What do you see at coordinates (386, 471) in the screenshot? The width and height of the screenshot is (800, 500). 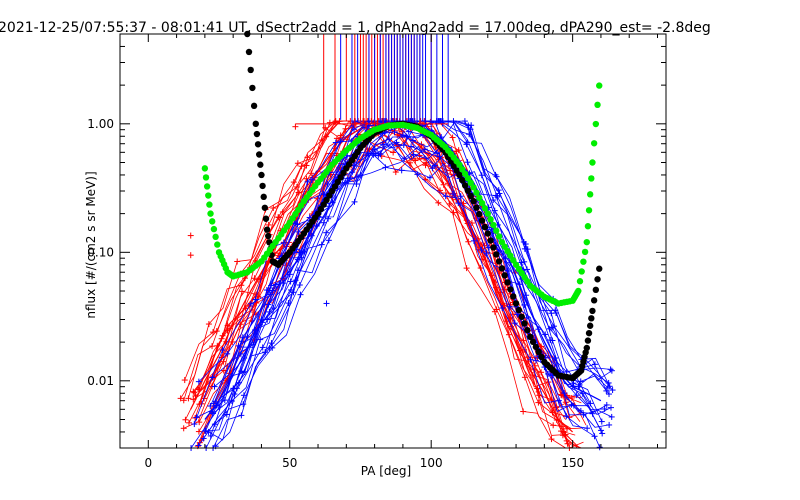 I see `x-axis-label: PA [deg]` at bounding box center [386, 471].